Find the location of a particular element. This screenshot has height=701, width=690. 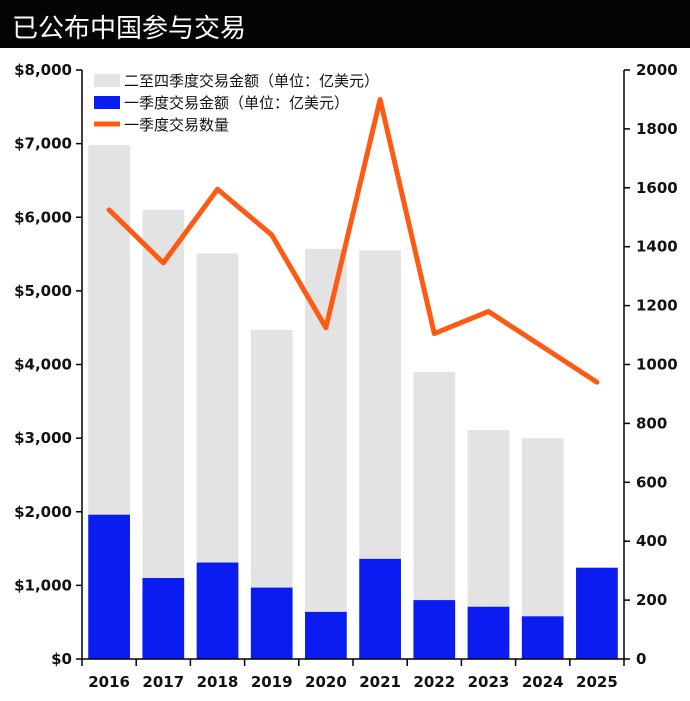

bar-q1-2019 is located at coordinates (271, 623).